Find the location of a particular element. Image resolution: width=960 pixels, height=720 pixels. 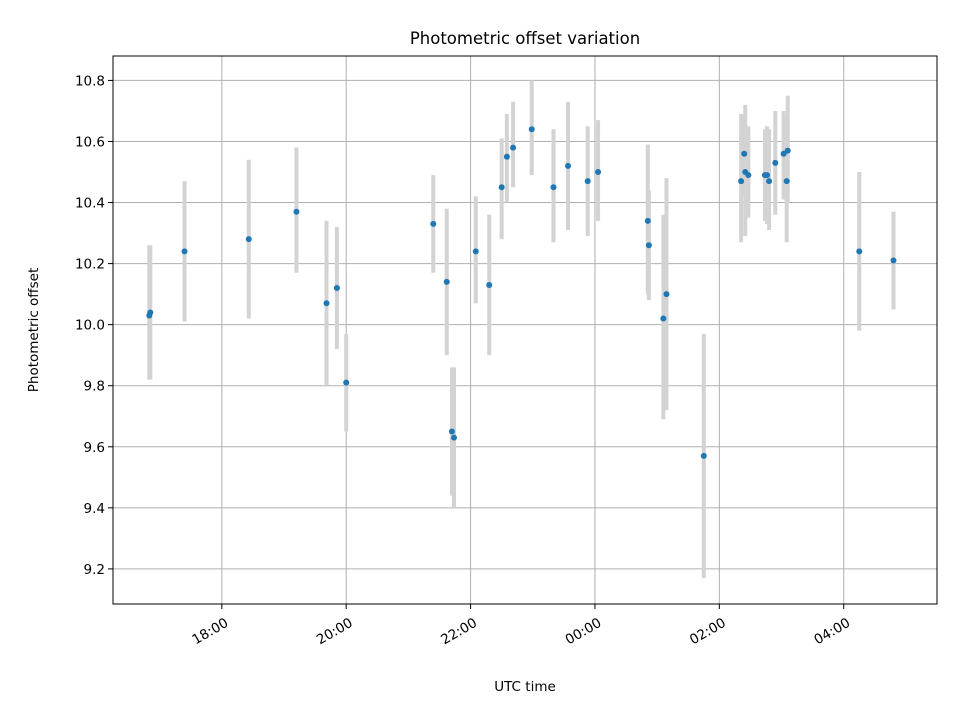

y-axis-ticks: 9.2 9.4 9.6 9.8 10.0 10.2 10.4 10.6 10.8 is located at coordinates (94, 325).